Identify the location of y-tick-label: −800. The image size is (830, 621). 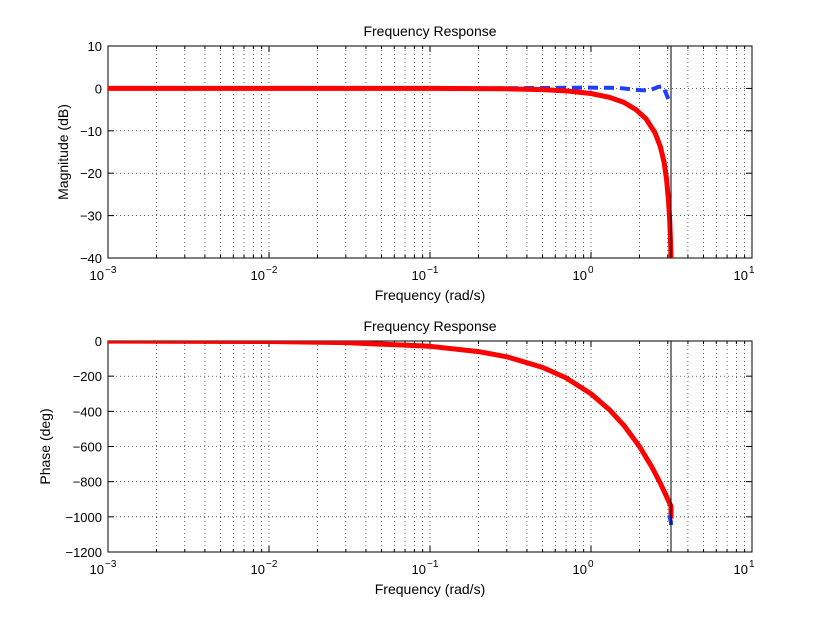
(87, 482).